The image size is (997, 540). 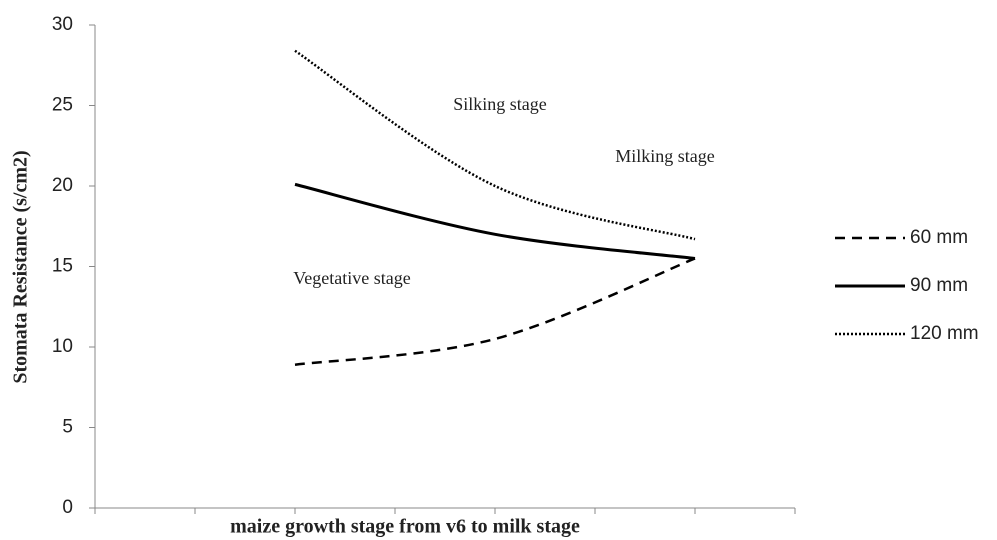 What do you see at coordinates (500, 104) in the screenshot?
I see `annotation: Silking stage` at bounding box center [500, 104].